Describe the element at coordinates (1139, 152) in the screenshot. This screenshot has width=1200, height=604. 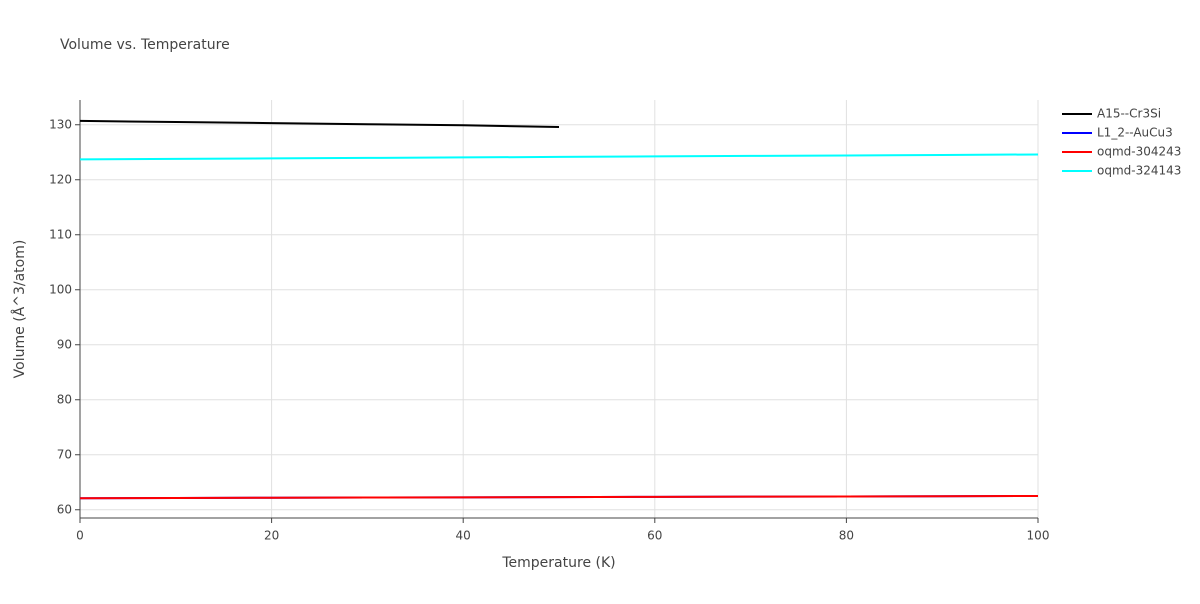
I see `legend-label: oqmd-304243` at that location.